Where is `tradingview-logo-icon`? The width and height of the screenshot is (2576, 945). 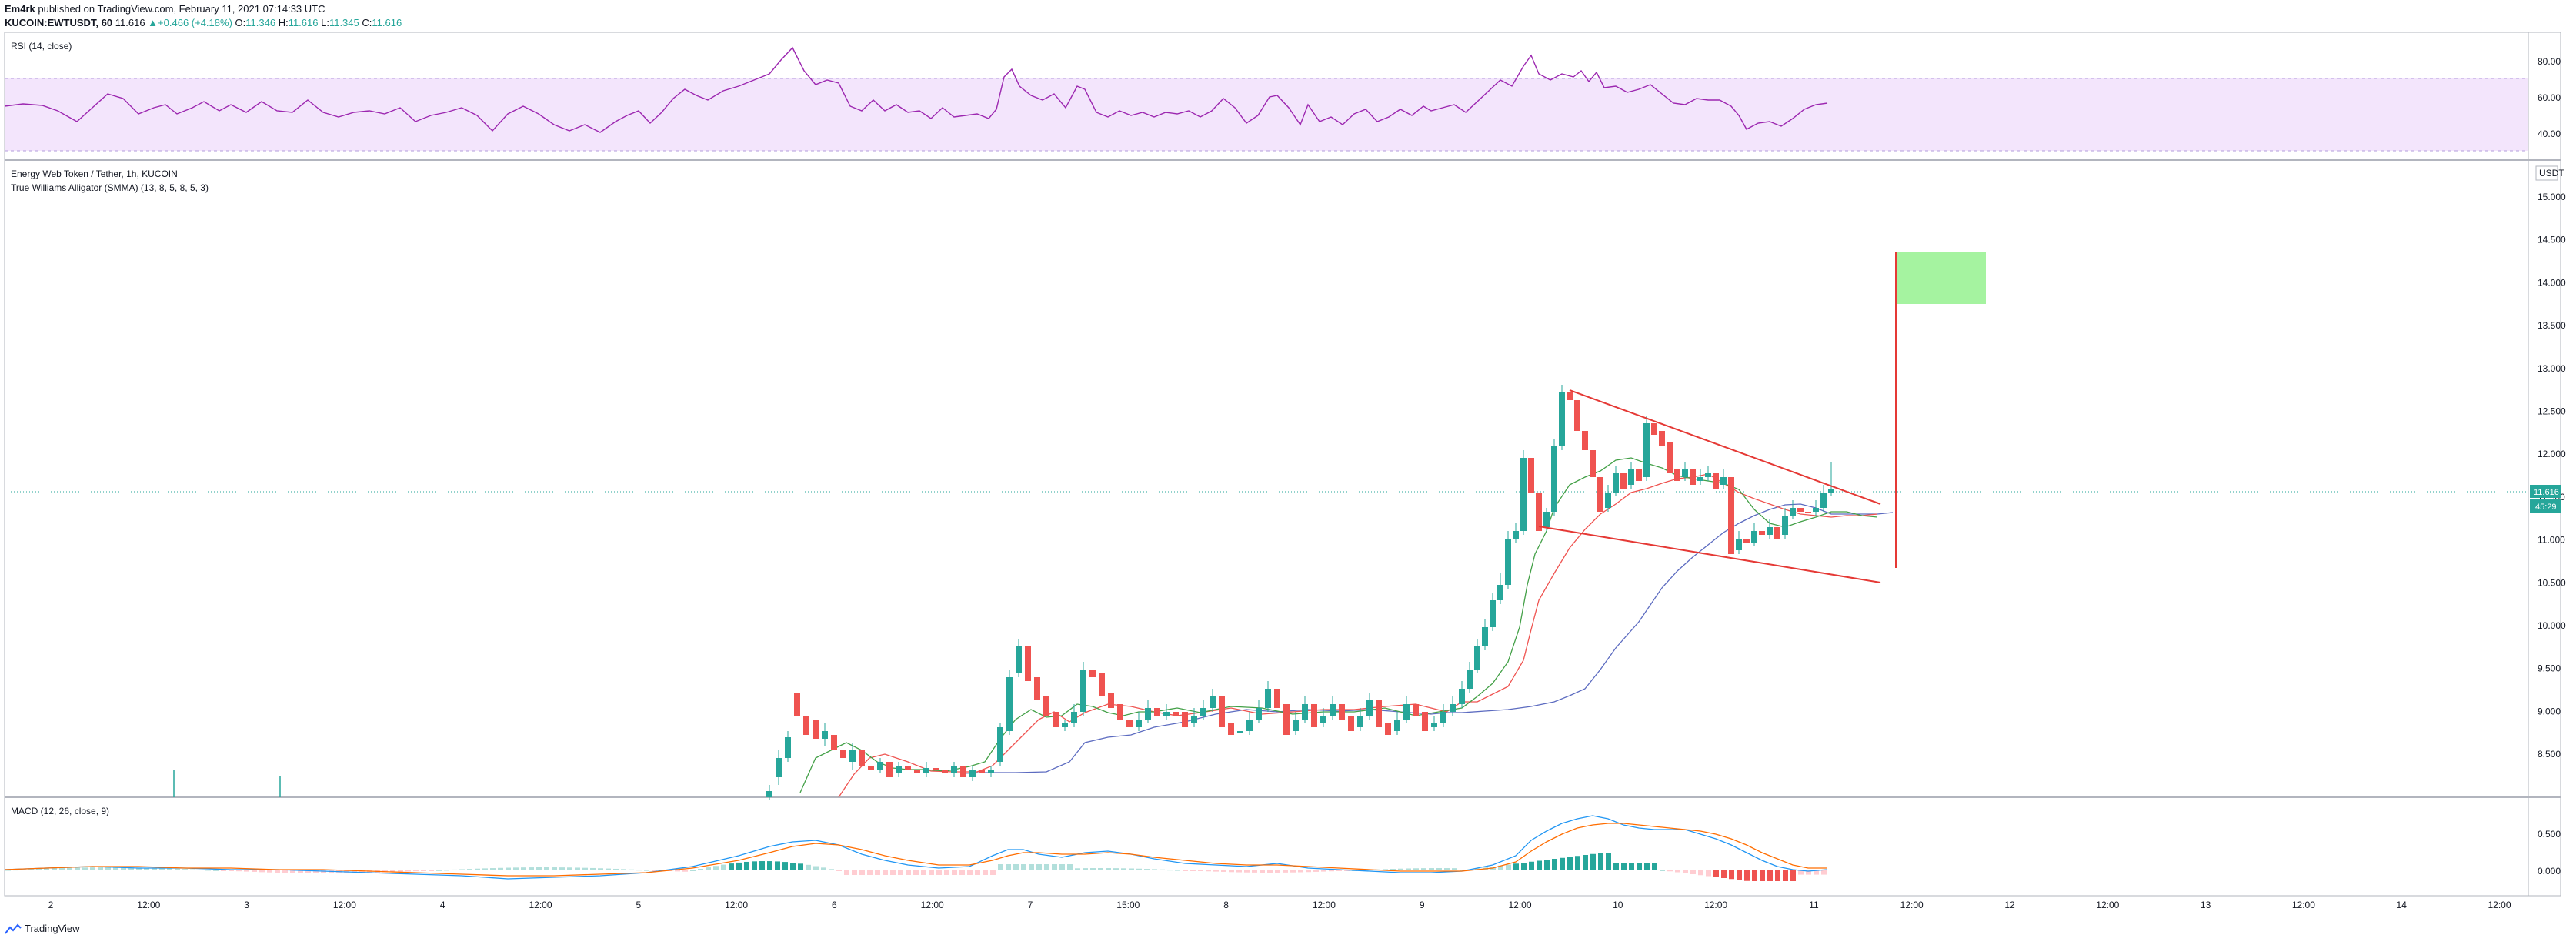 tradingview-logo-icon is located at coordinates (13, 928).